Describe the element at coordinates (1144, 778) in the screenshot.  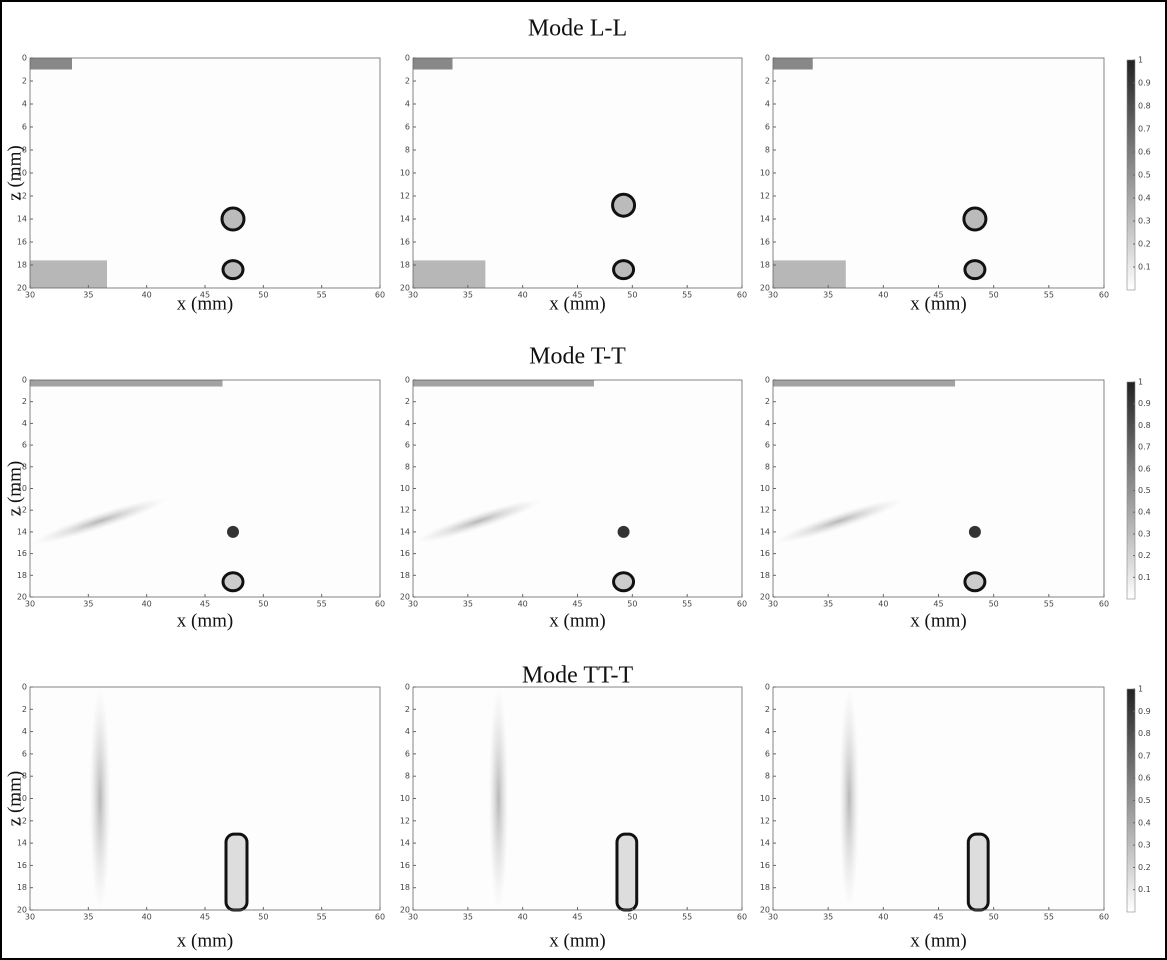
I see `colorbar-tick-label: 0.6` at that location.